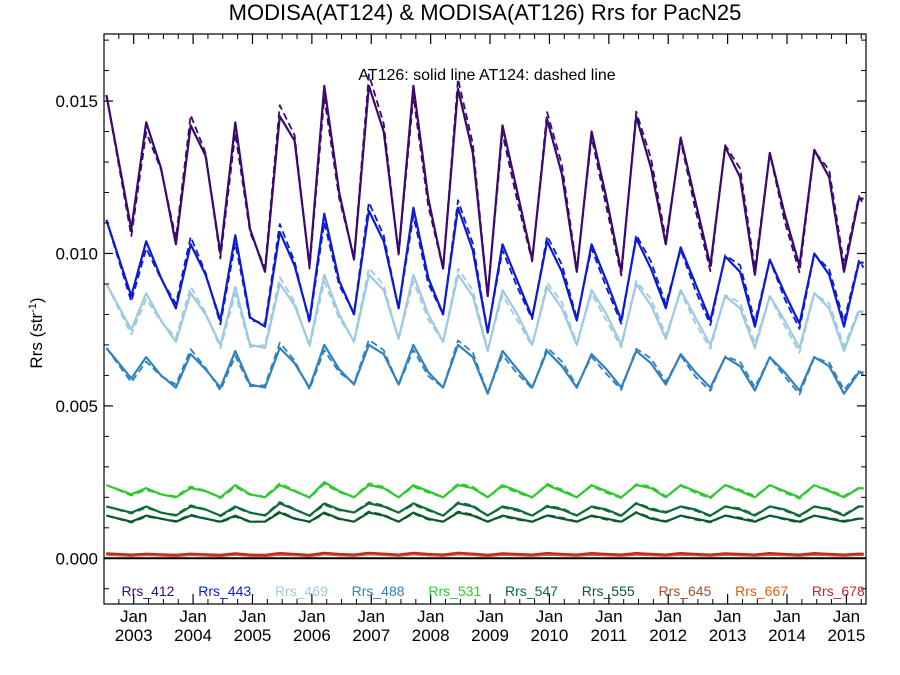 Image resolution: width=900 pixels, height=675 pixels. I want to click on x-tick-year-label: 2008, so click(431, 635).